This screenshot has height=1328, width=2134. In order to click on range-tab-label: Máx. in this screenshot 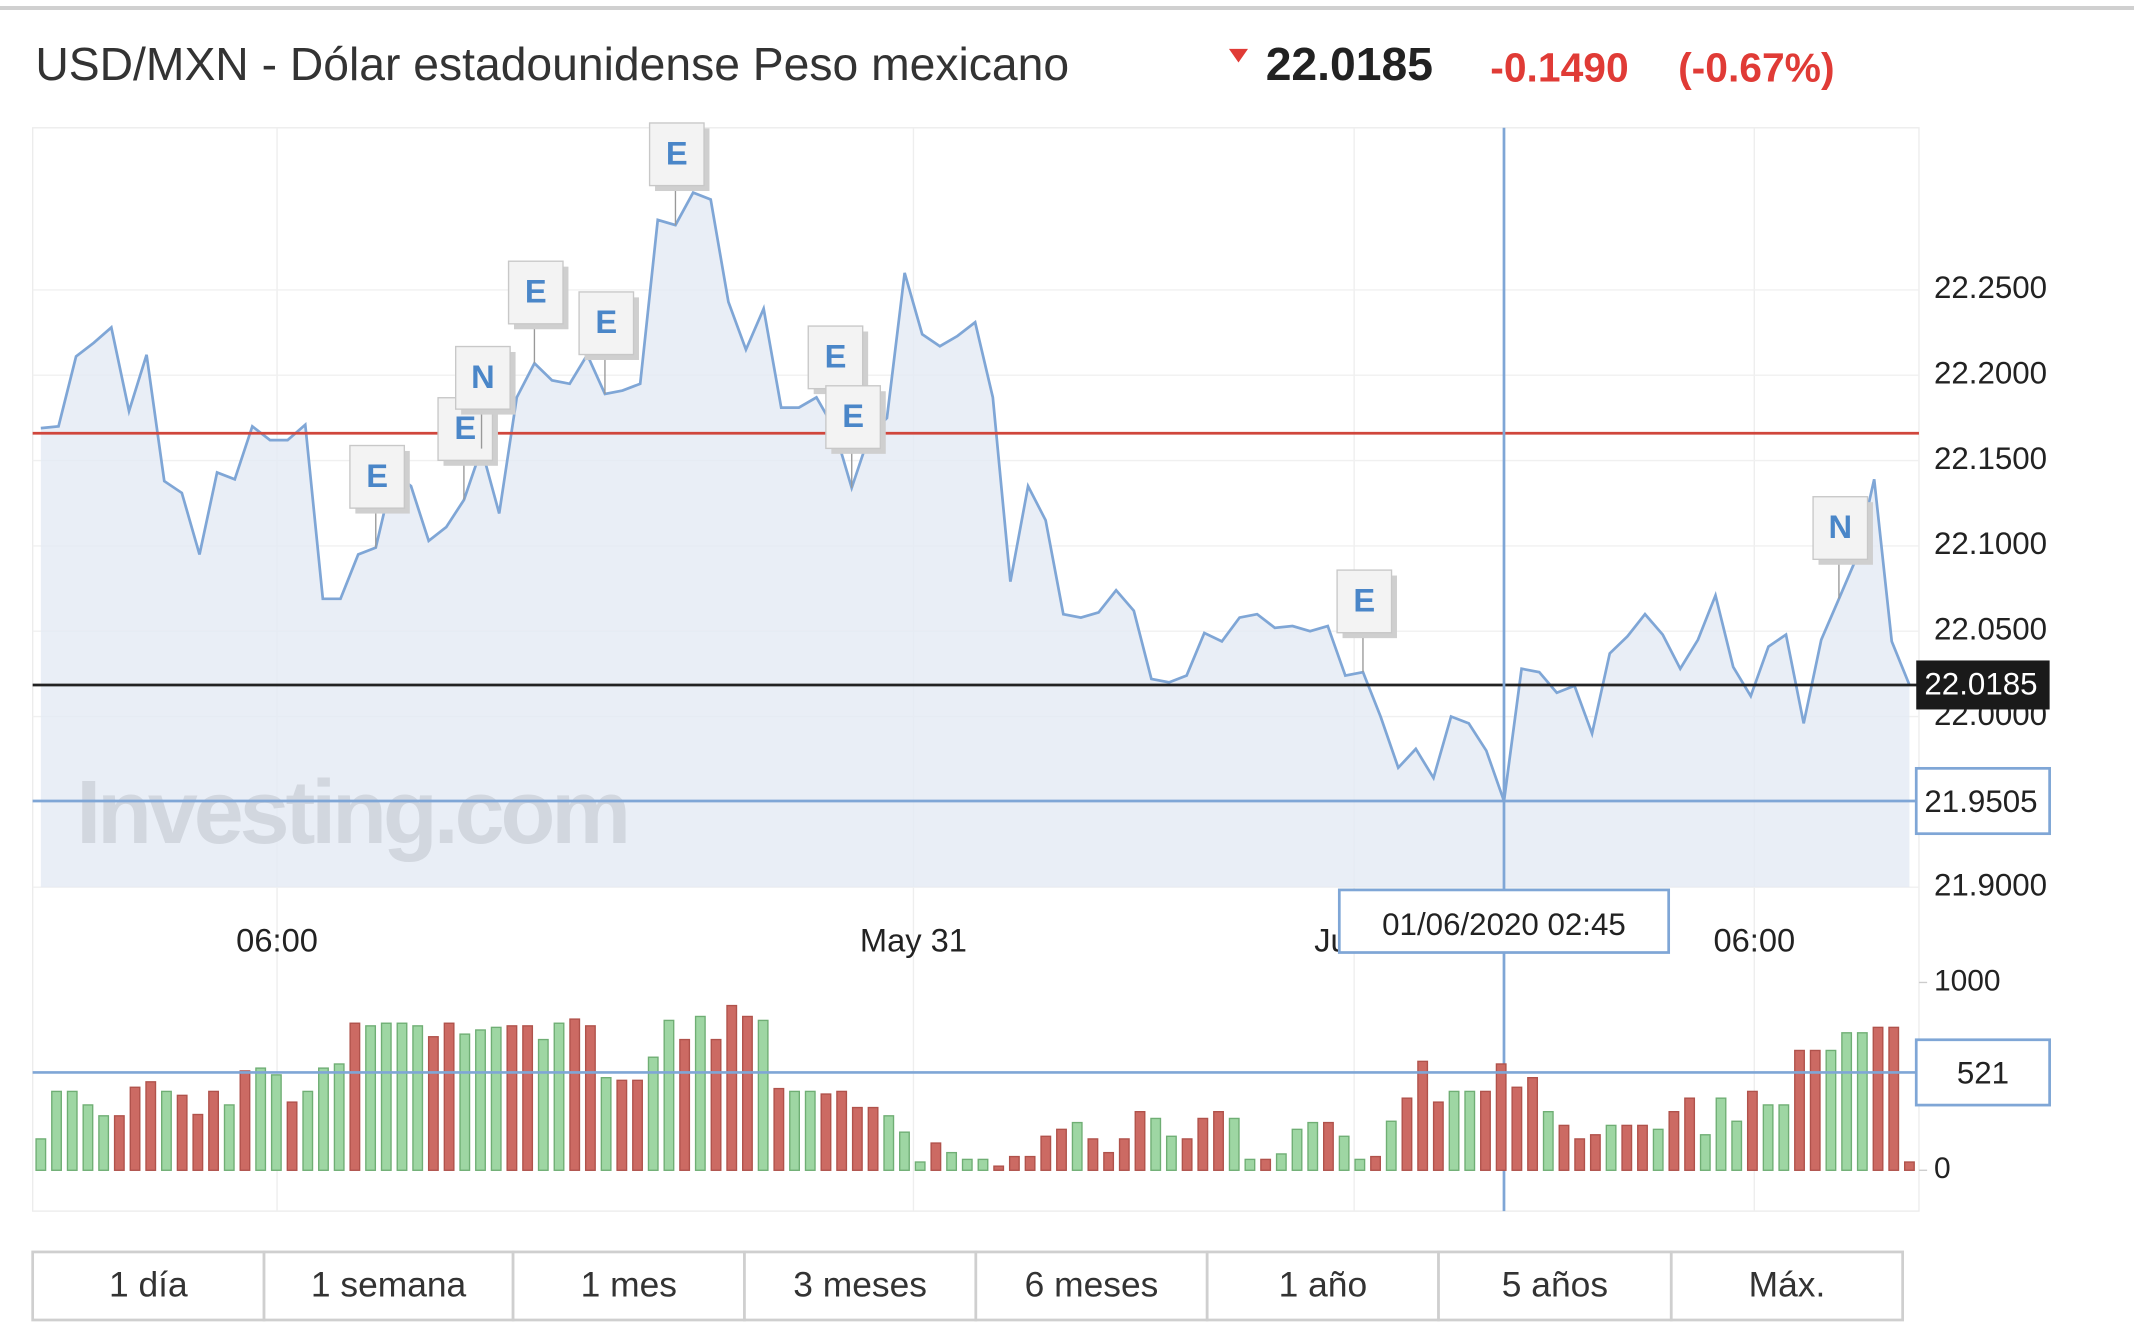, I will do `click(1787, 1285)`.